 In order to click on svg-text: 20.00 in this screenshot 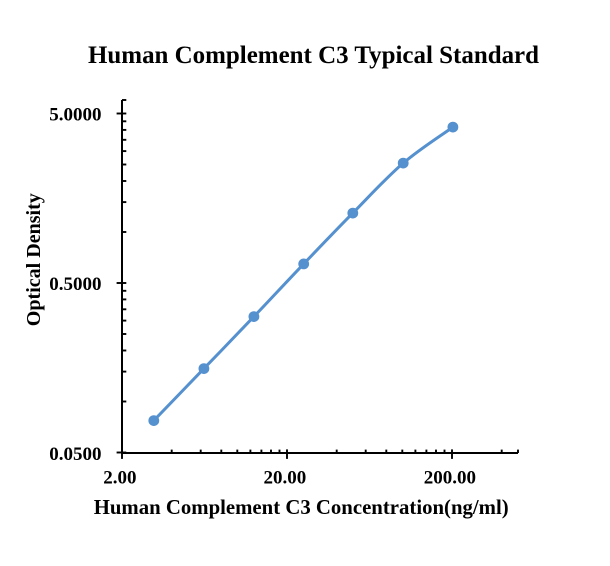, I will do `click(285, 477)`.